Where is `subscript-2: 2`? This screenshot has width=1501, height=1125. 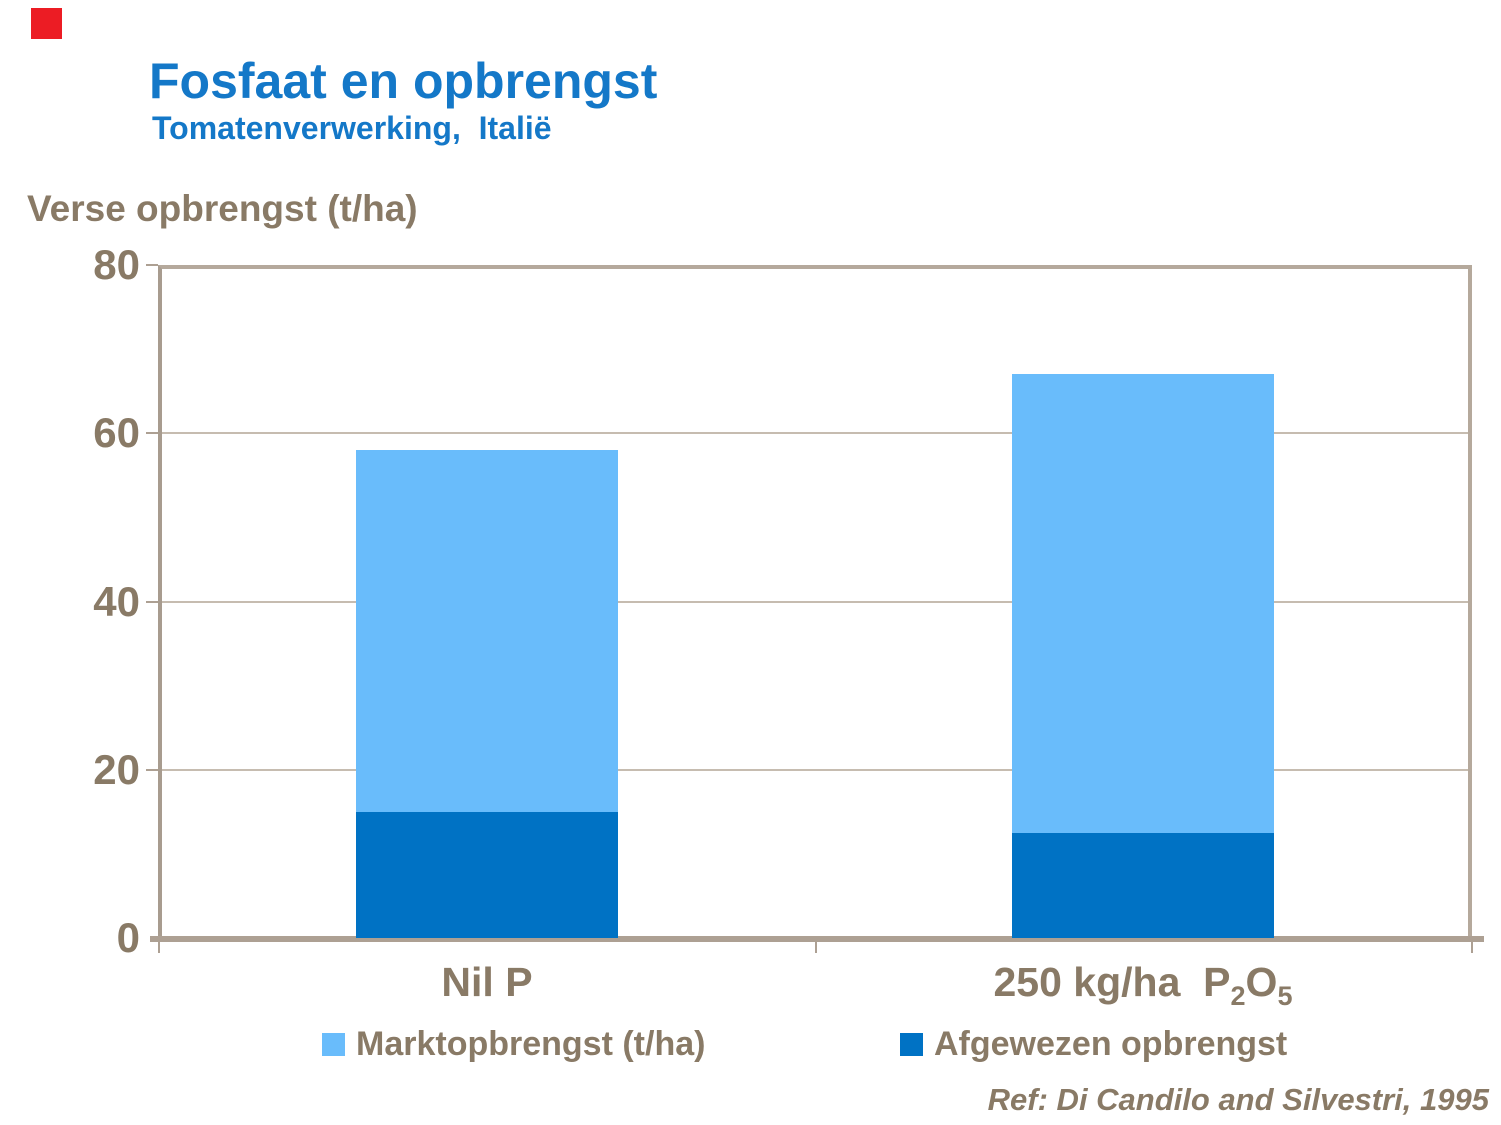 subscript-2: 2 is located at coordinates (1238, 996).